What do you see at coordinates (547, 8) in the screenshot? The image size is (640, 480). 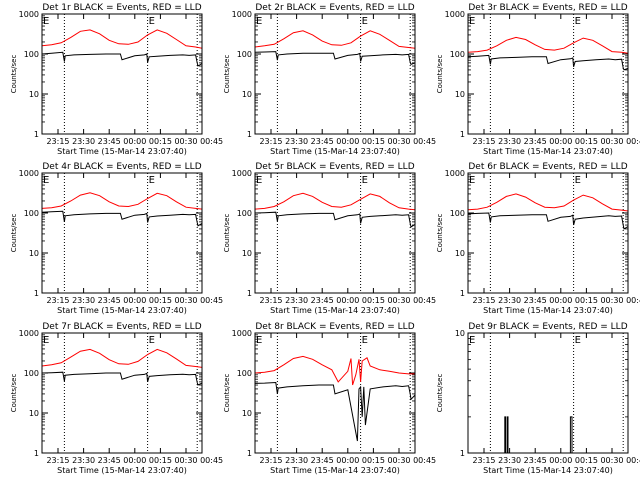 I see `plot-title: Det 3r BLACK = Events, RED = LLD` at bounding box center [547, 8].